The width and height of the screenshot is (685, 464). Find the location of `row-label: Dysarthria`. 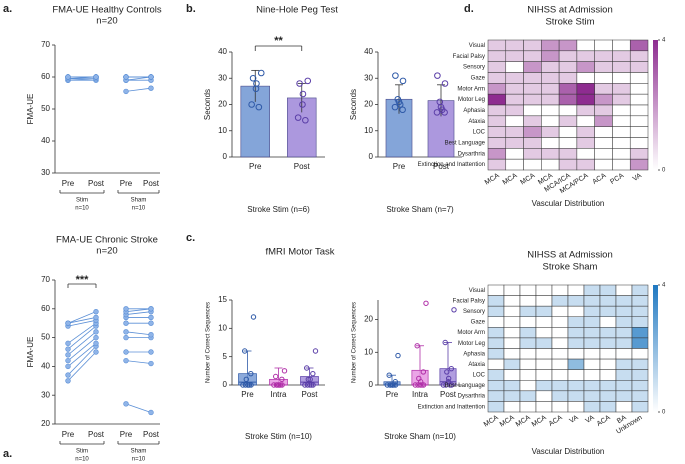

row-label: Dysarthria is located at coordinates (472, 397).